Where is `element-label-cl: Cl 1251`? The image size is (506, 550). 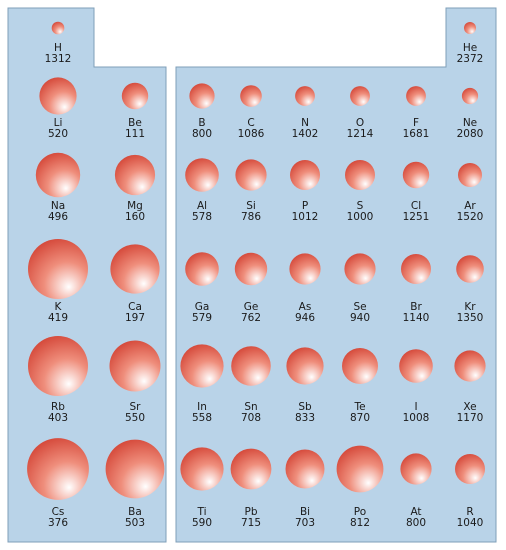
element-label-cl: Cl 1251 is located at coordinates (416, 212).